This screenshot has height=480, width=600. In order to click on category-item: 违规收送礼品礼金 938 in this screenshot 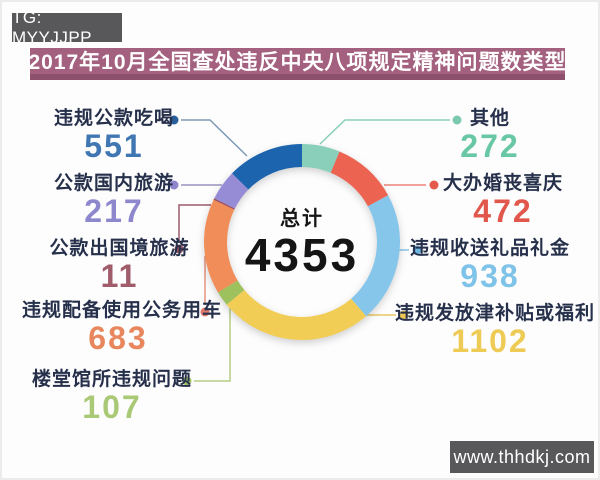, I will do `click(490, 265)`.